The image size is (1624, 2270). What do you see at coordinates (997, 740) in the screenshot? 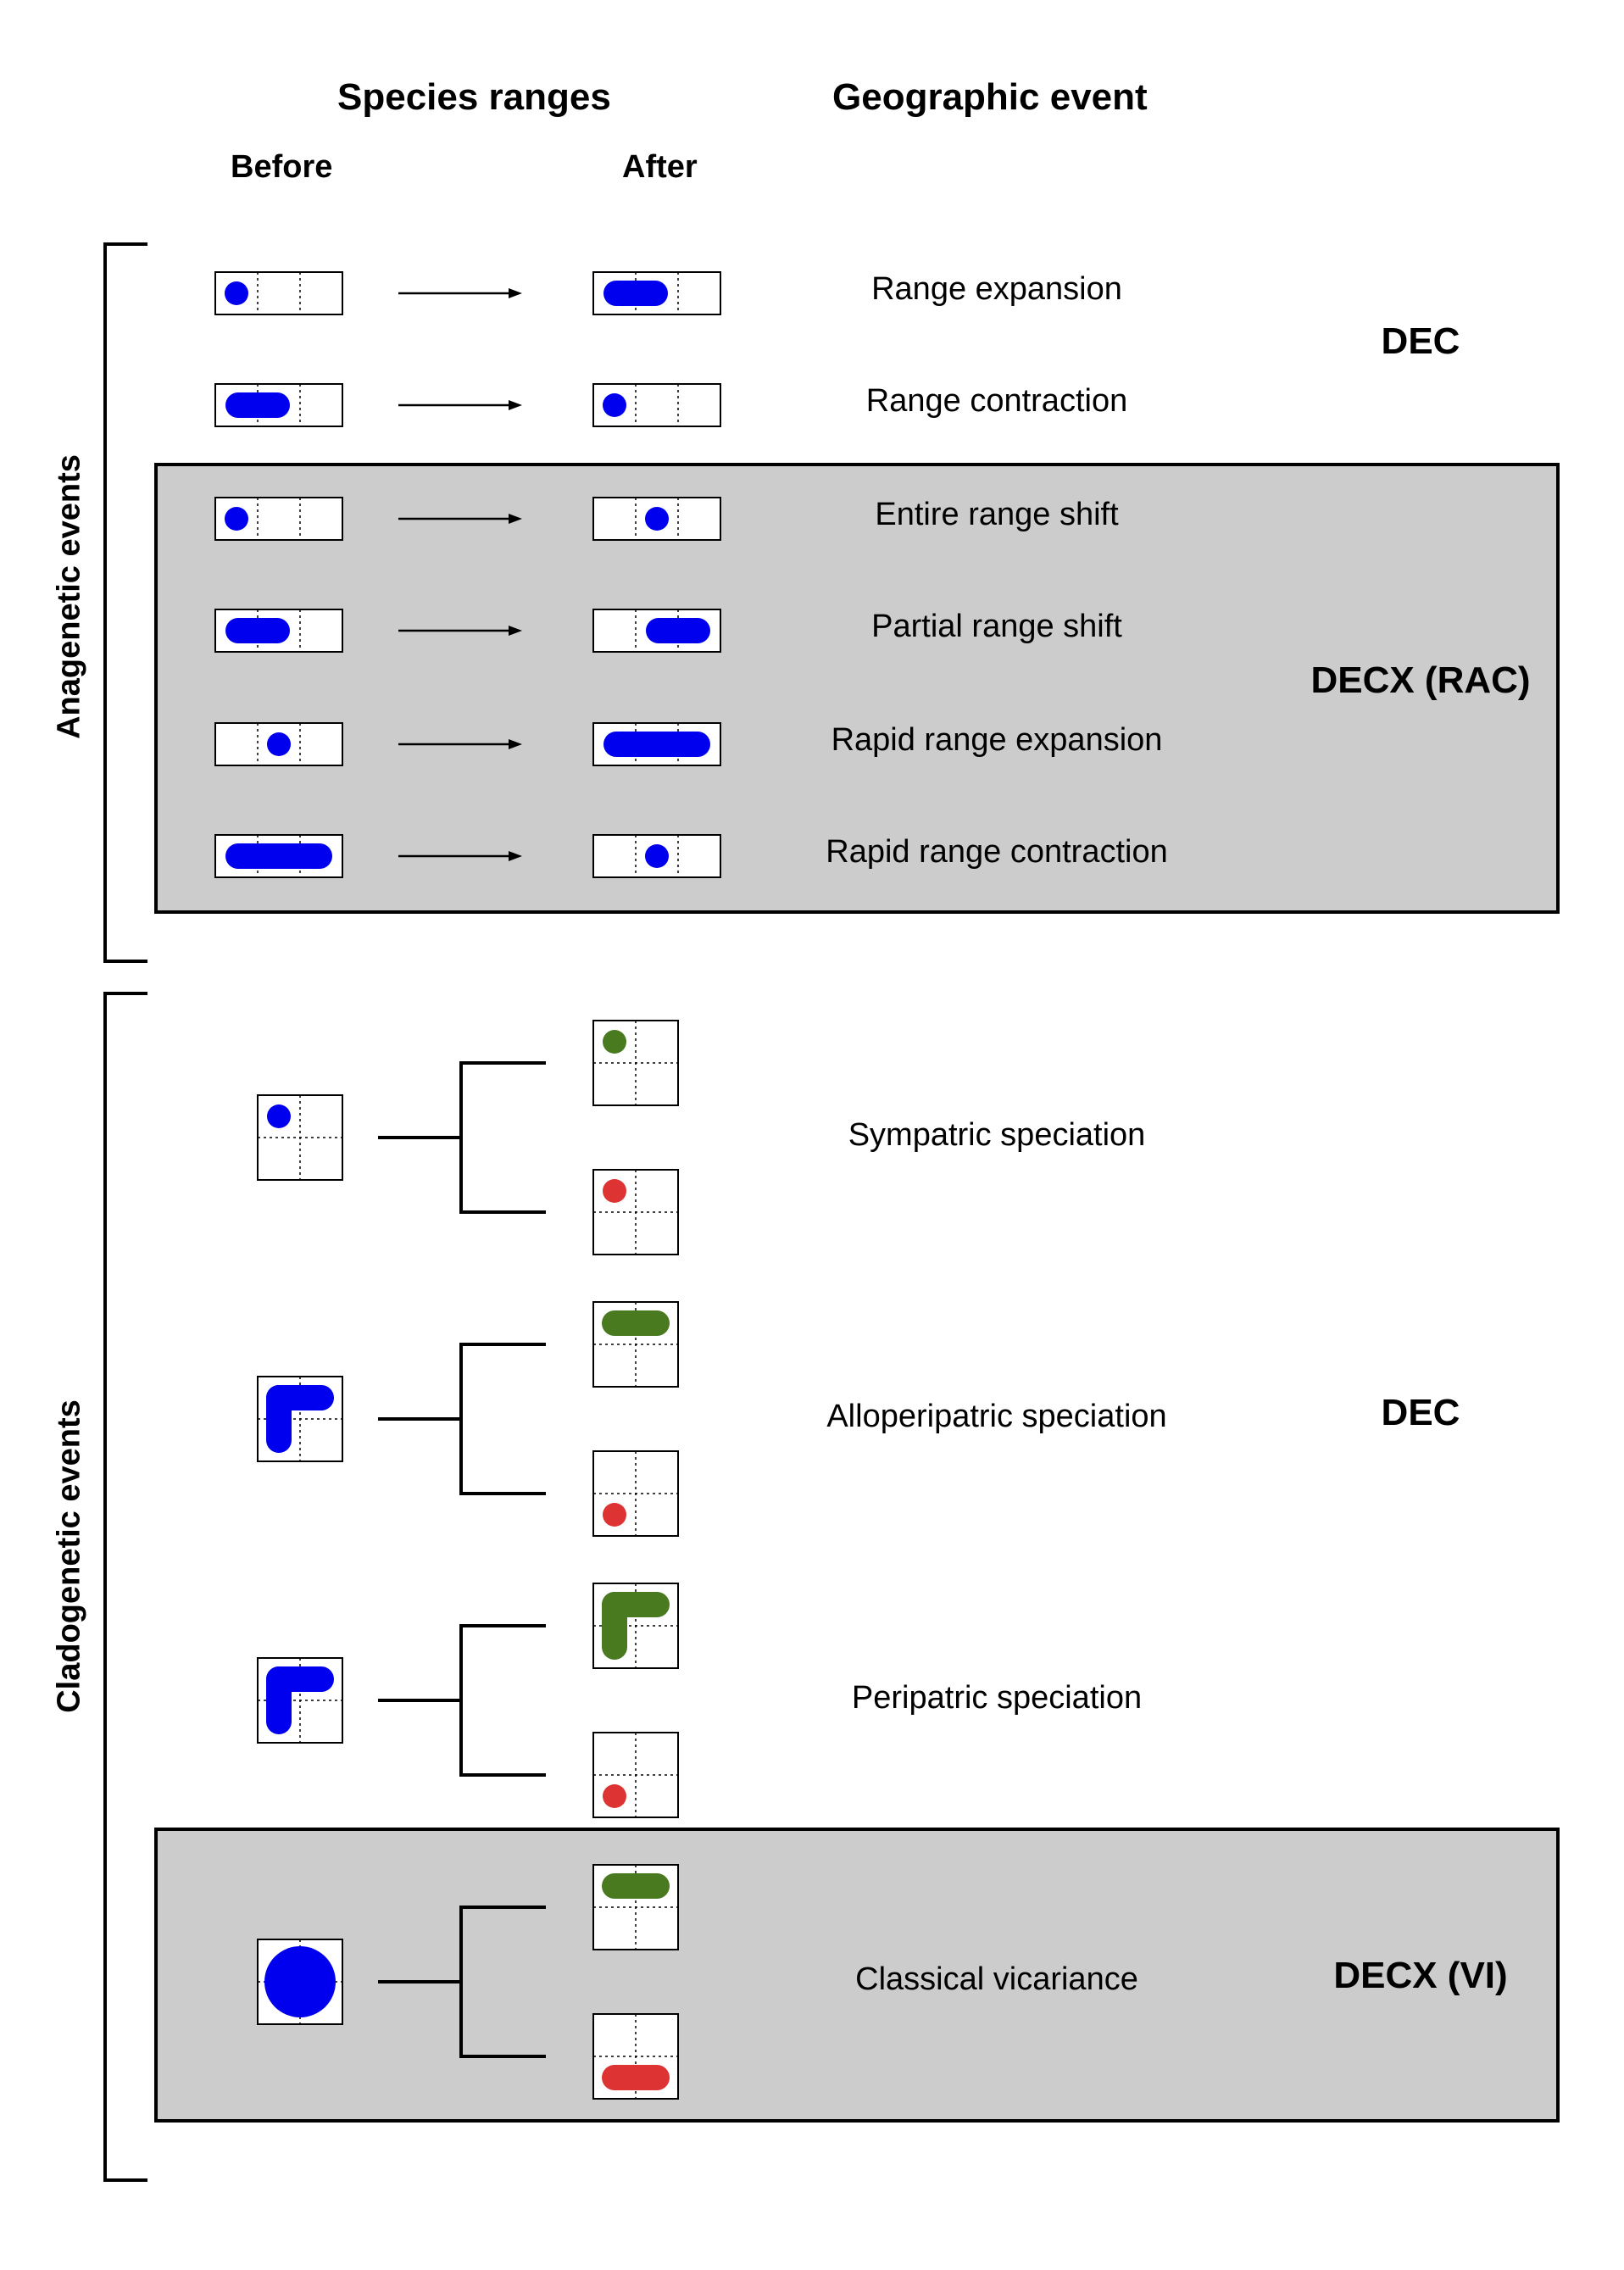
I see `event-label-rapid-range-expansion: Rapid range expansion` at bounding box center [997, 740].